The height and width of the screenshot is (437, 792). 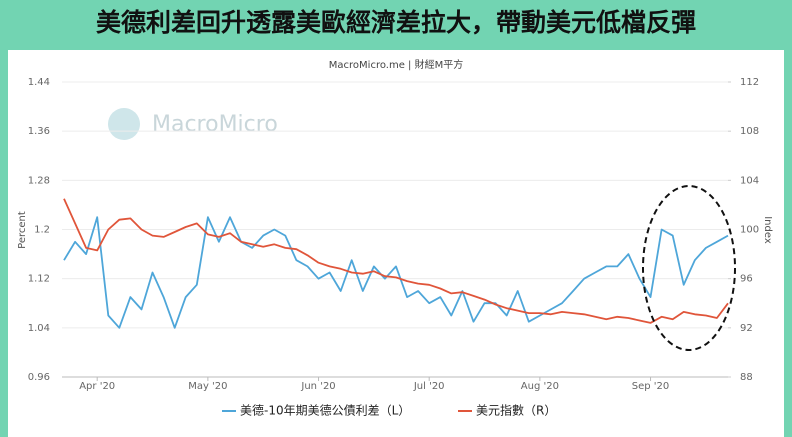 What do you see at coordinates (39, 377) in the screenshot?
I see `y-tick-label: 0.96` at bounding box center [39, 377].